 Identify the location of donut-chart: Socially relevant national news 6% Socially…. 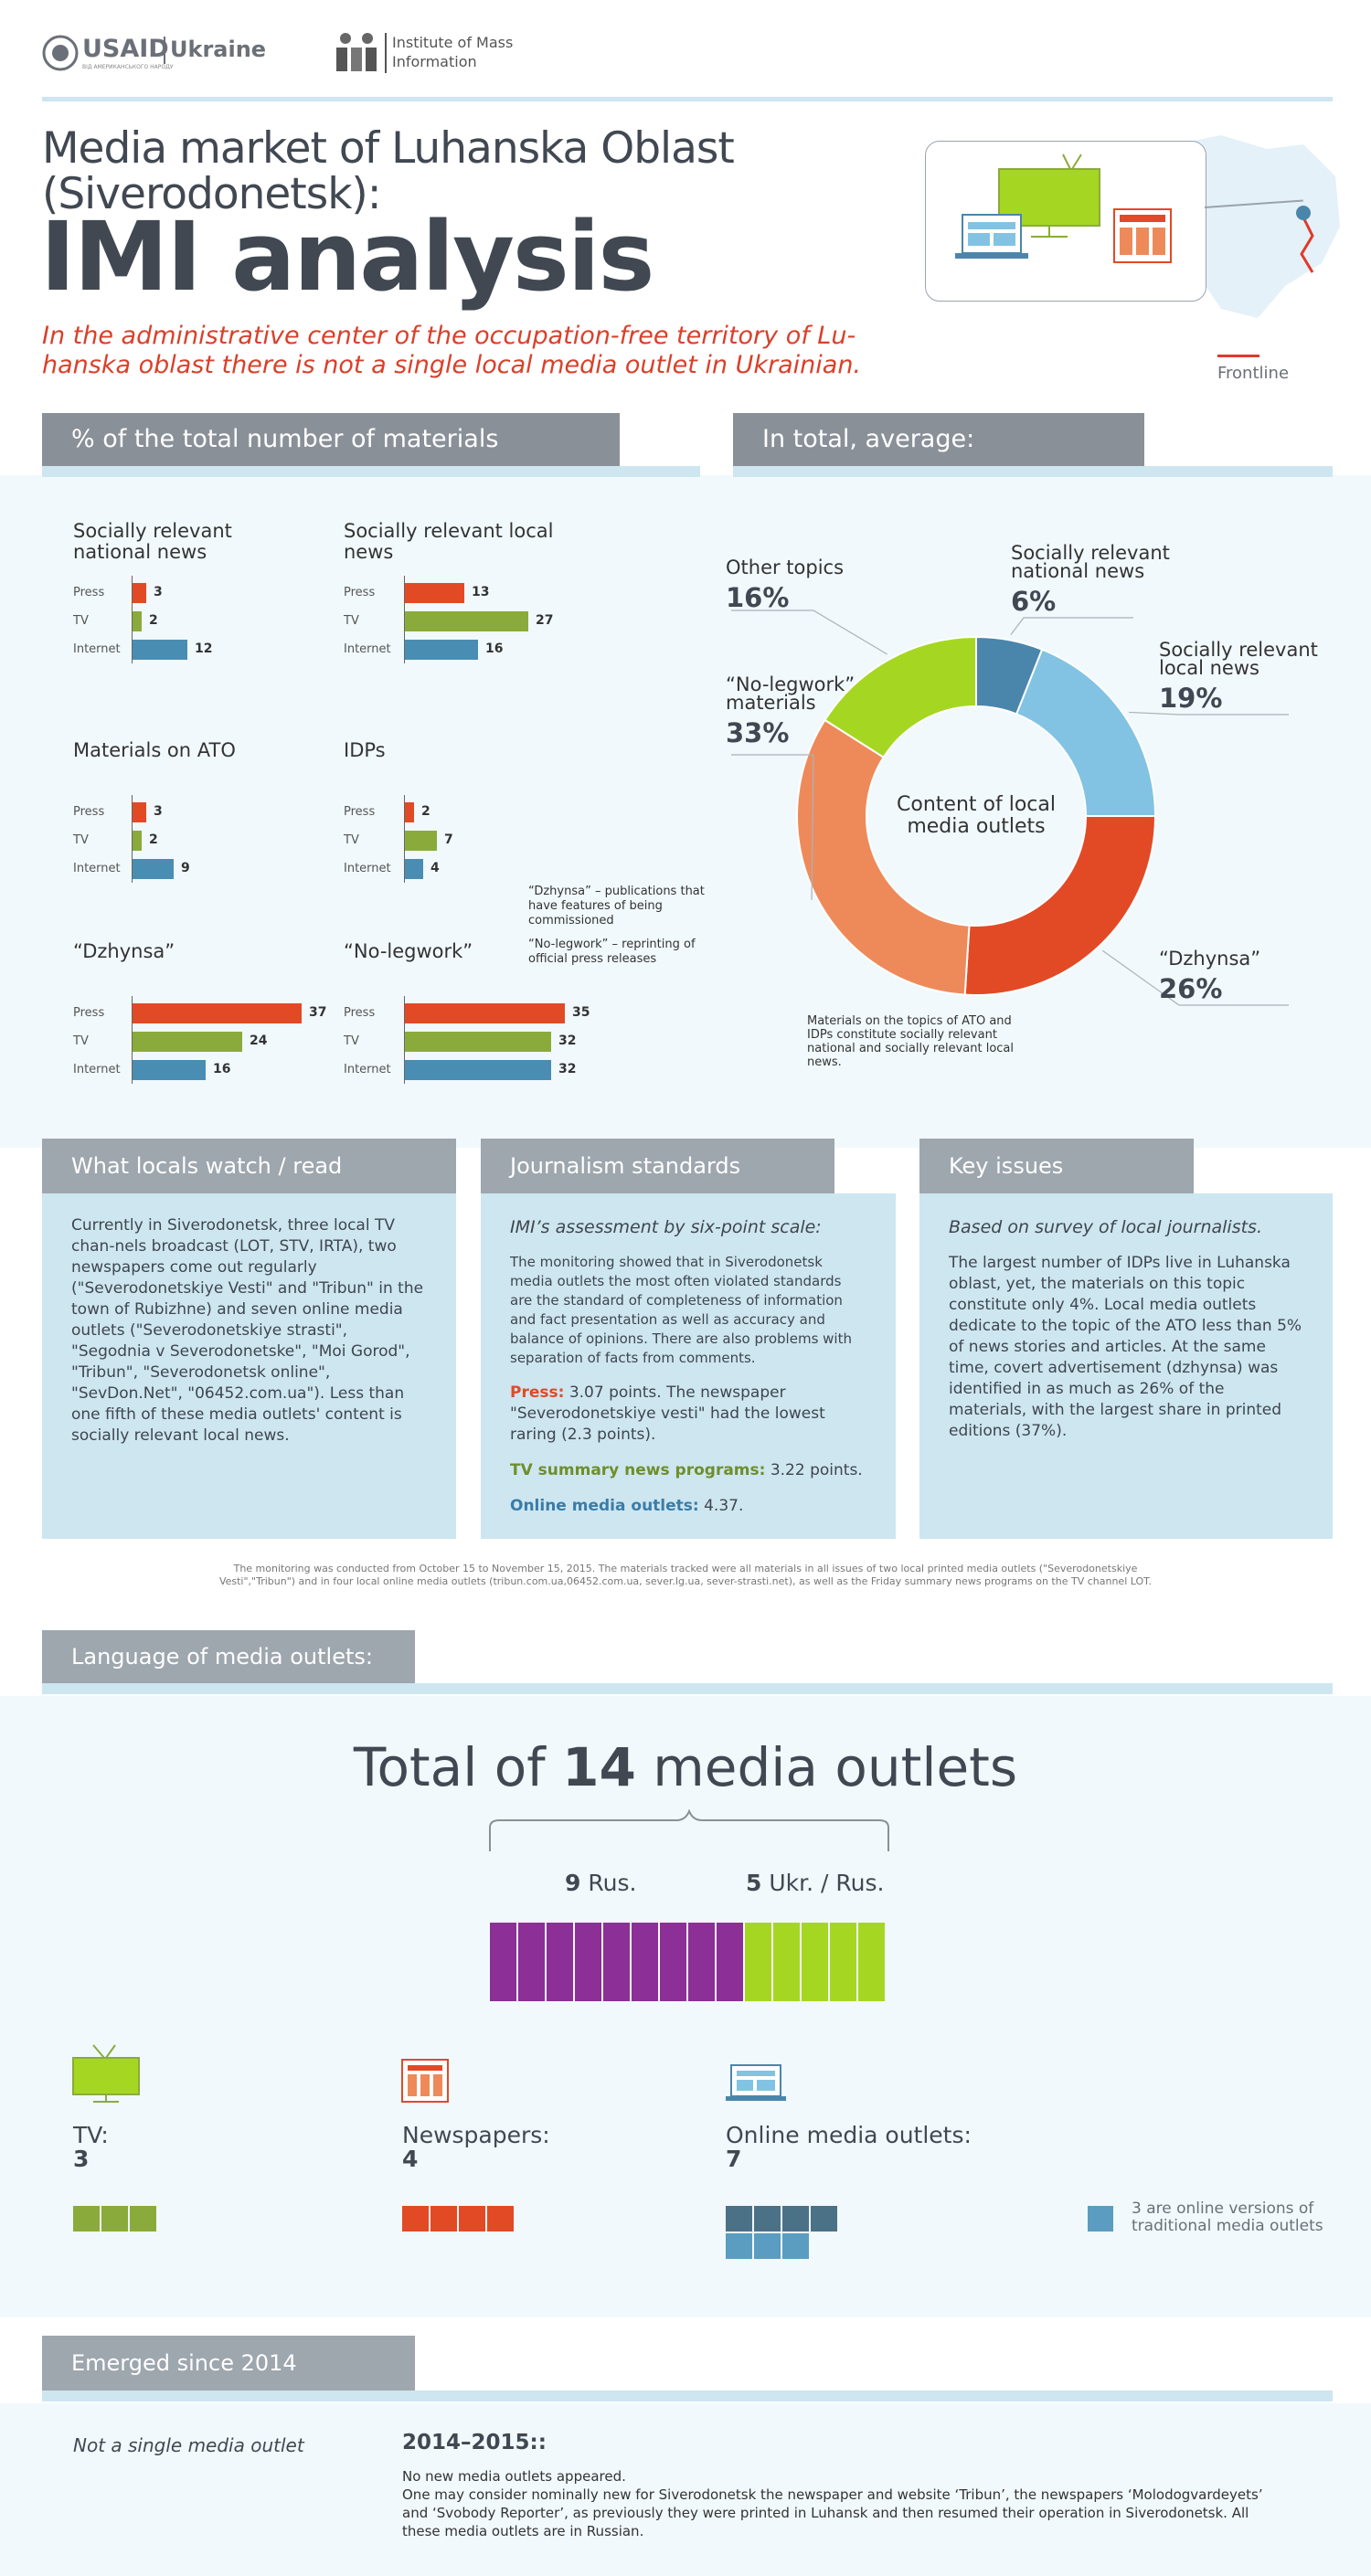
(1042, 786).